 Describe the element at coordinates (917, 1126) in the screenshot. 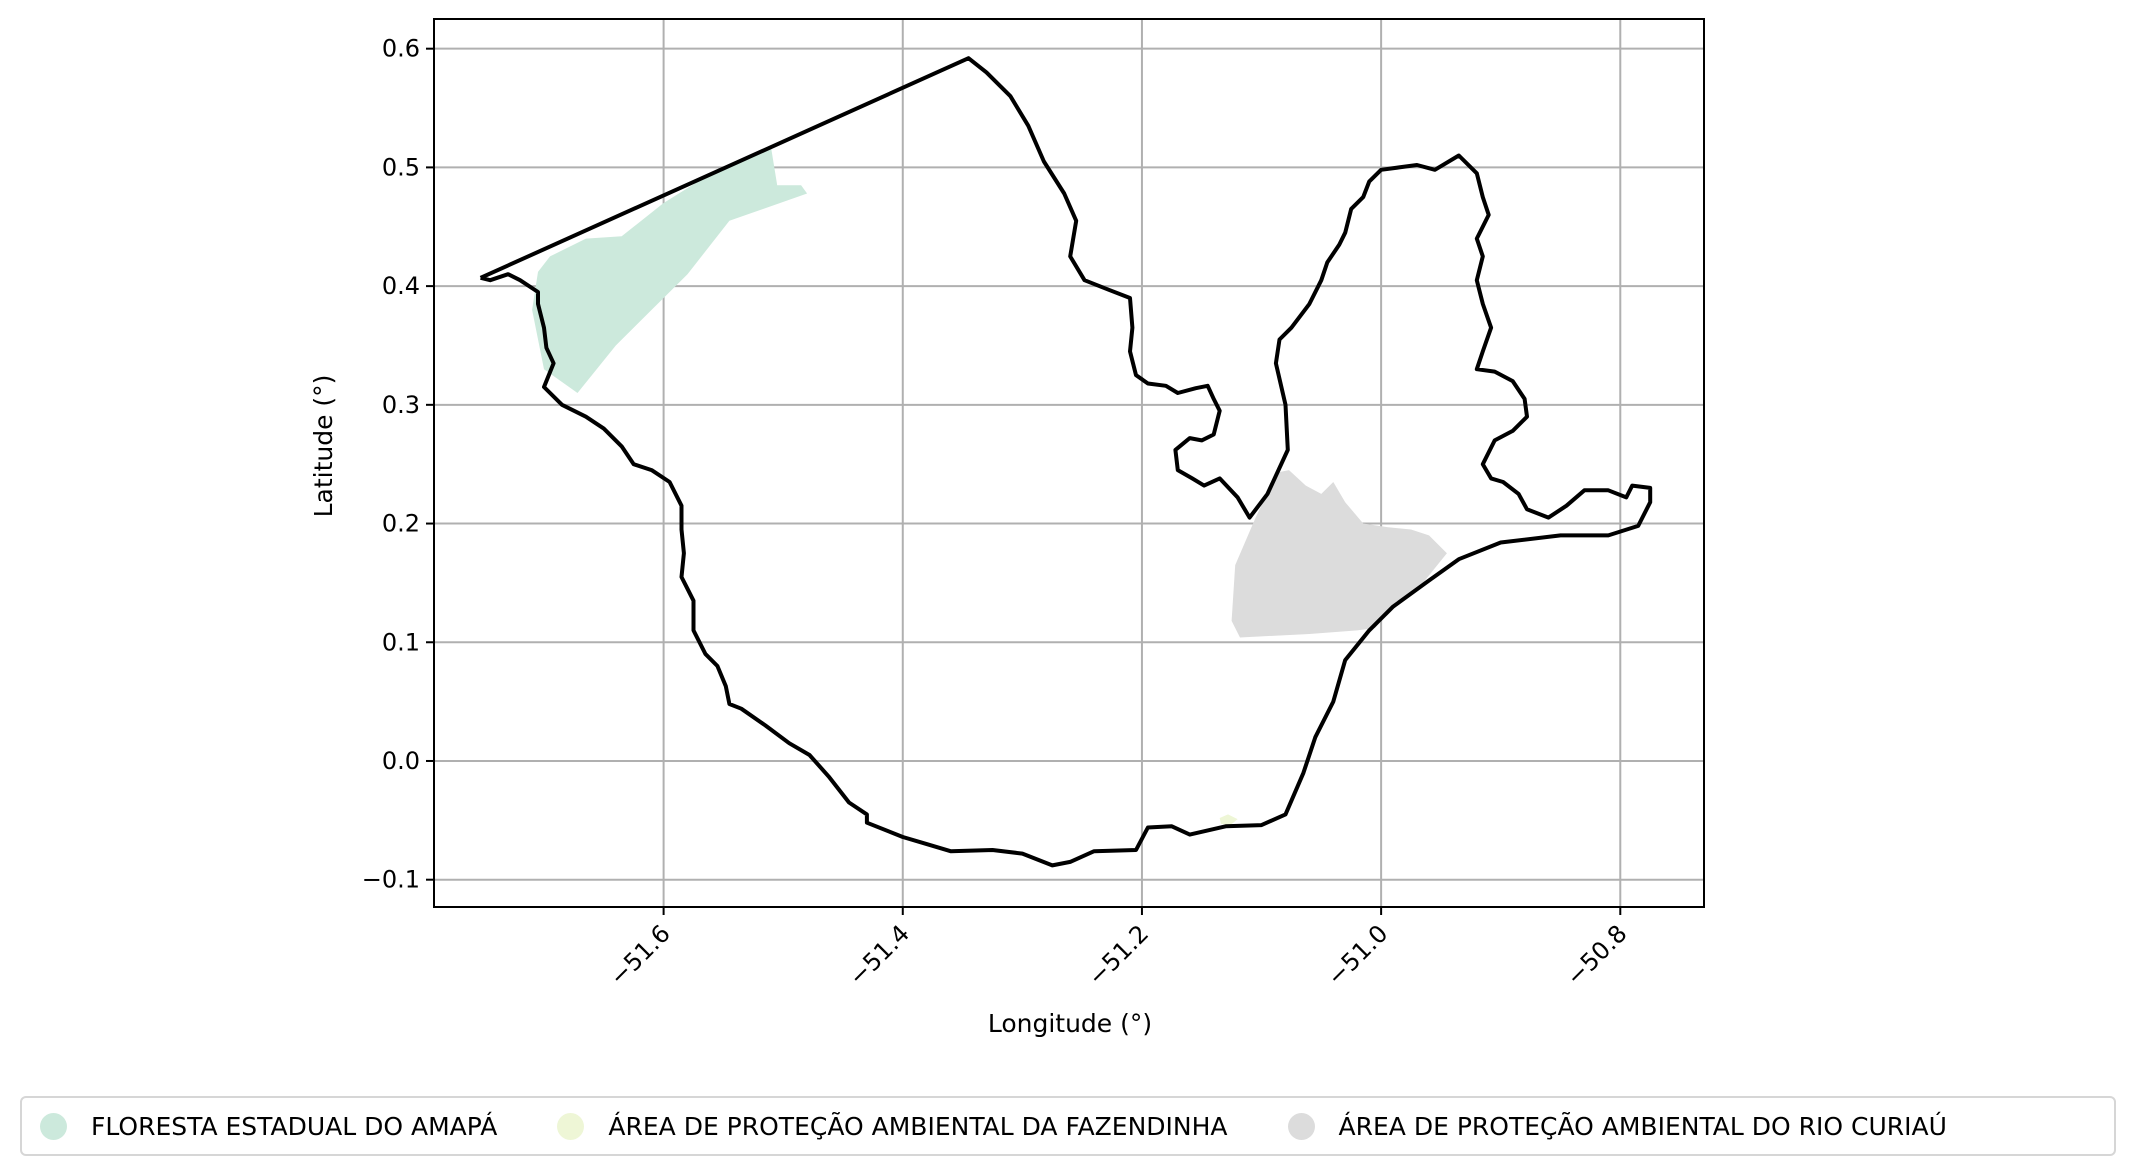

I see `legend-label: ÁREA DE PROTEÇÃO AMBIENTAL DA FAZENDINHA` at that location.